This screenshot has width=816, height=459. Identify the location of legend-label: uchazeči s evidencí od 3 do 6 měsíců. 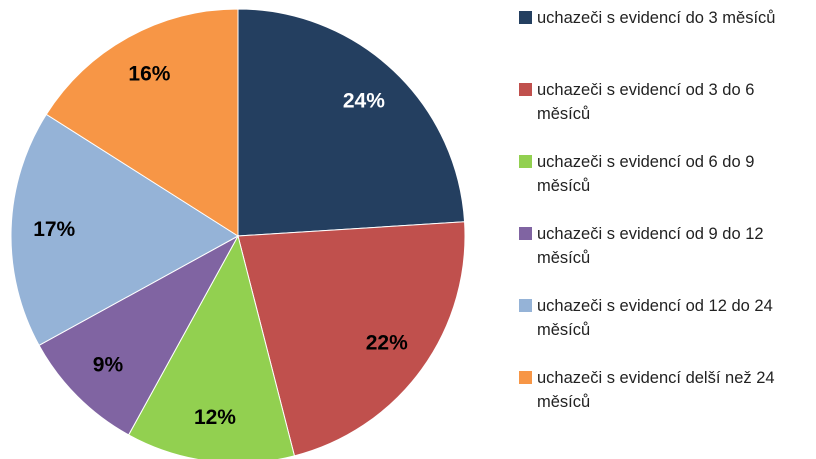
(646, 102).